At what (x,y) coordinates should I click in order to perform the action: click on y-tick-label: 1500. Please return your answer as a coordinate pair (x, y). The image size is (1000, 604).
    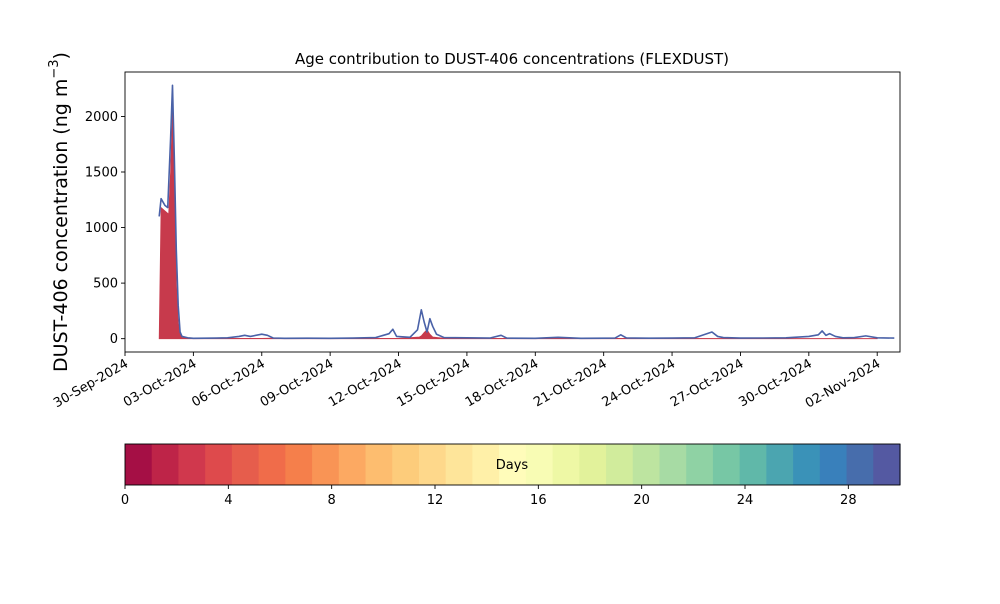
    Looking at the image, I should click on (101, 173).